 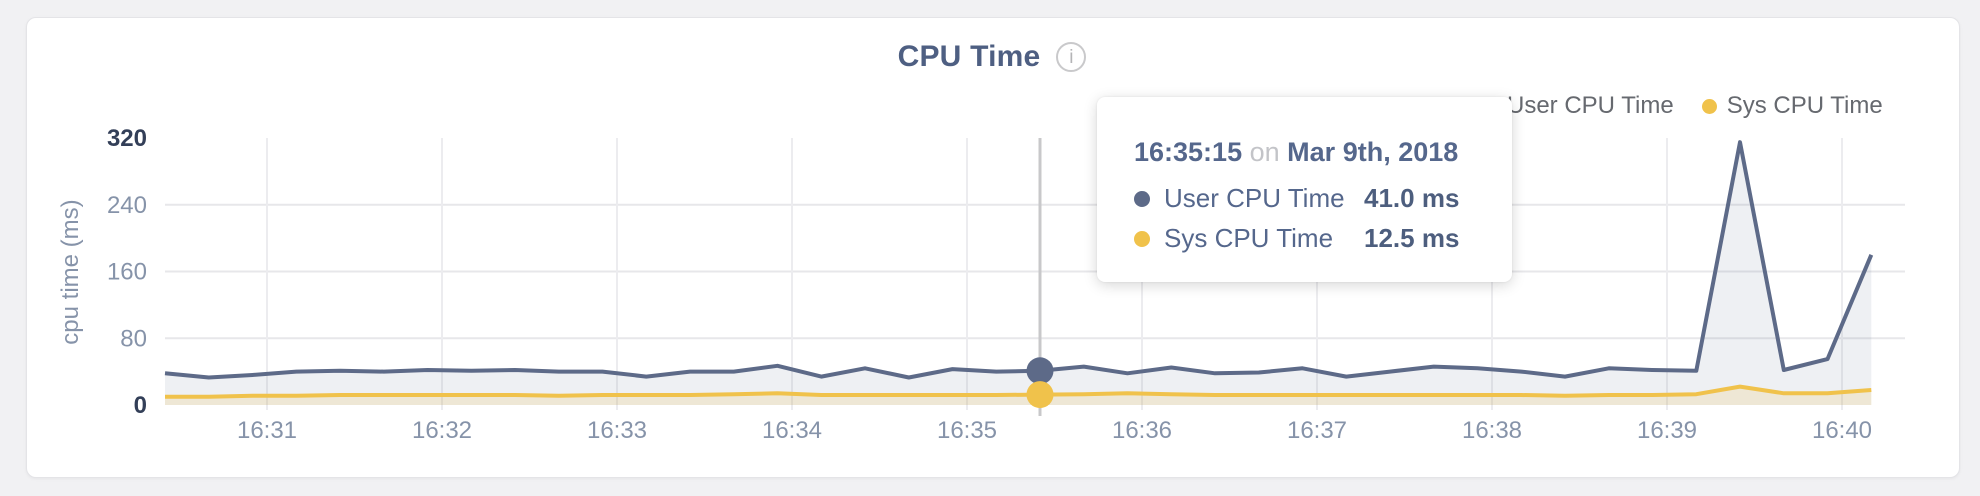 What do you see at coordinates (127, 272) in the screenshot?
I see `y-tick-label: 160` at bounding box center [127, 272].